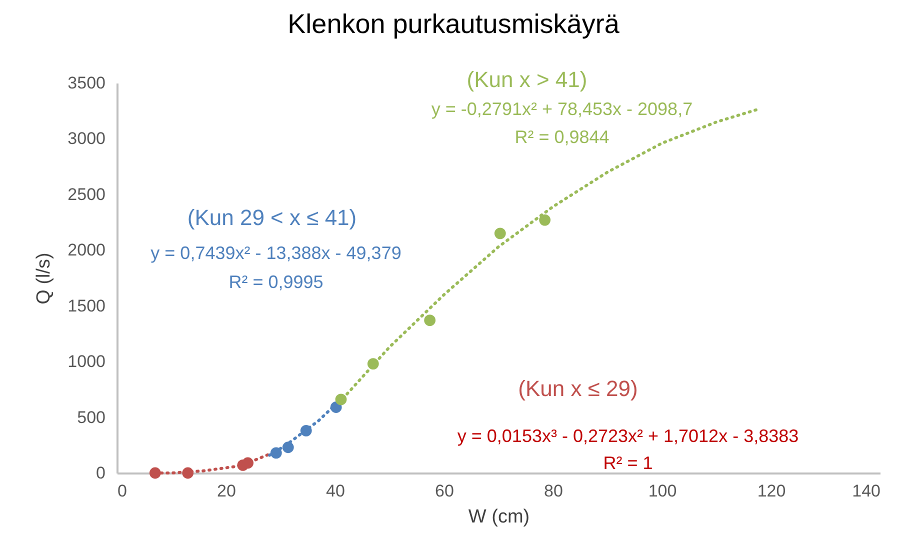 The width and height of the screenshot is (906, 557). Describe the element at coordinates (553, 491) in the screenshot. I see `x-tick-label: 80` at that location.